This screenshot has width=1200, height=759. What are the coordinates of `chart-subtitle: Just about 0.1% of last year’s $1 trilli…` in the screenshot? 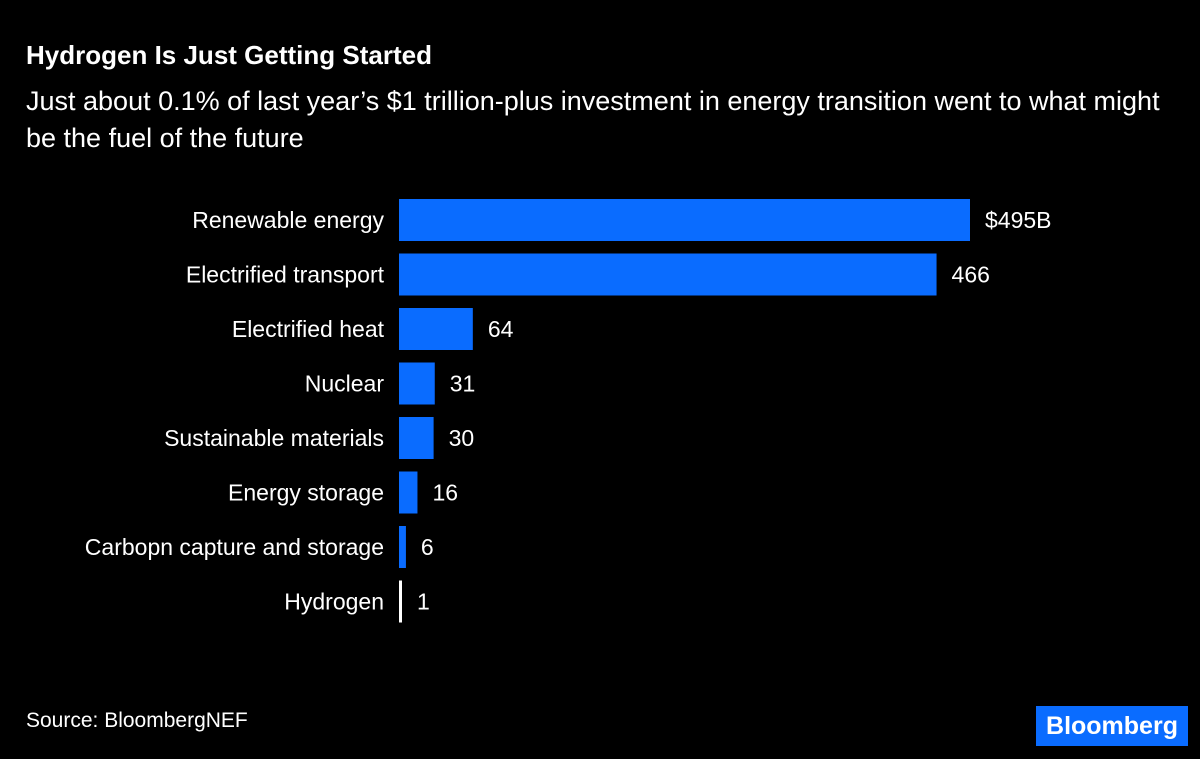 It's located at (593, 119).